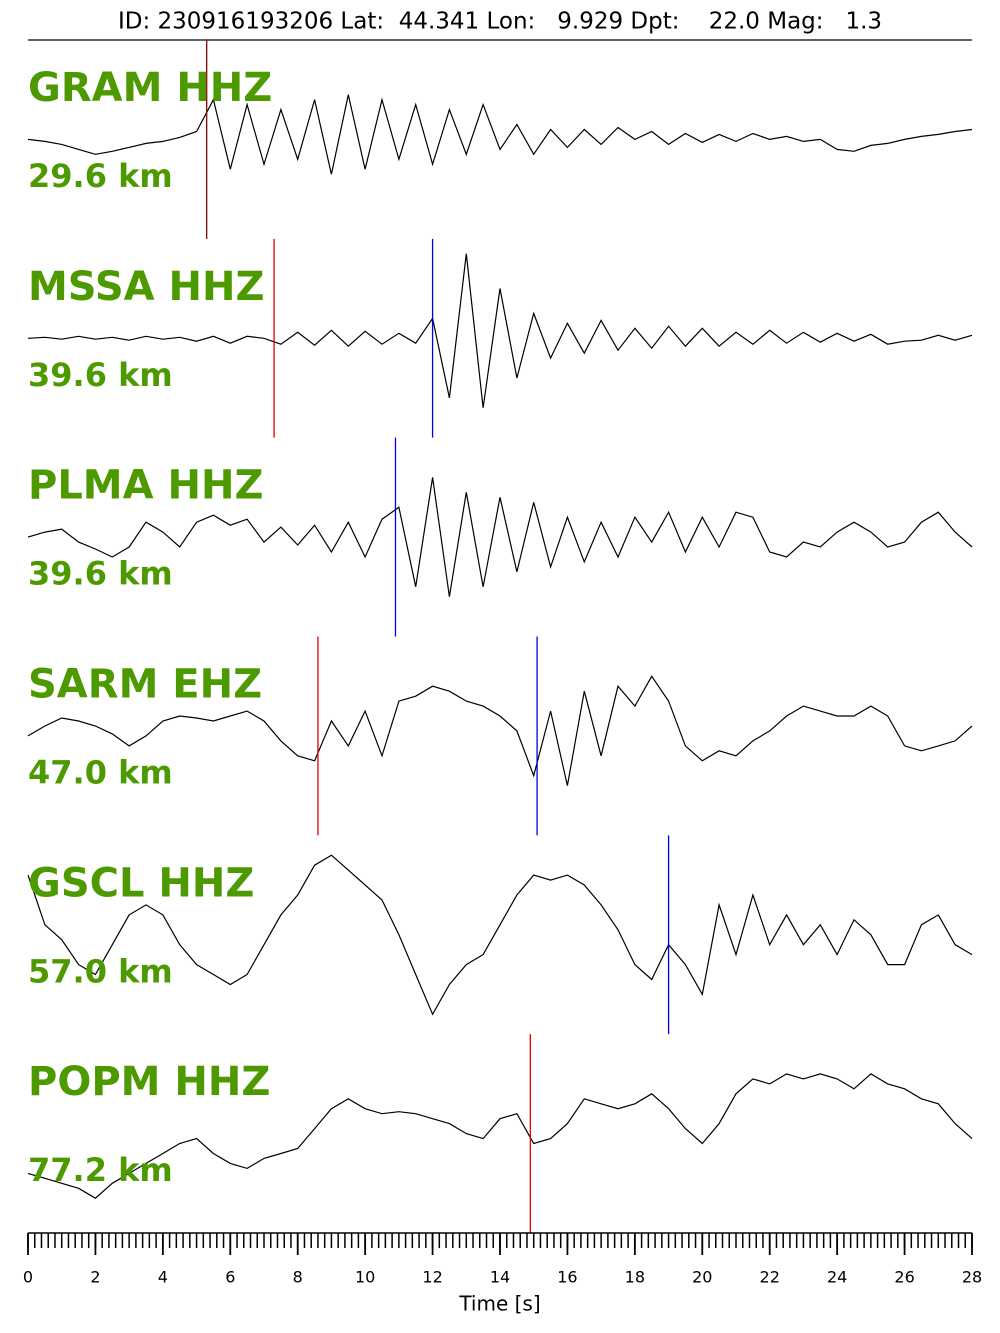  I want to click on x-tick-label: 26, so click(904, 1277).